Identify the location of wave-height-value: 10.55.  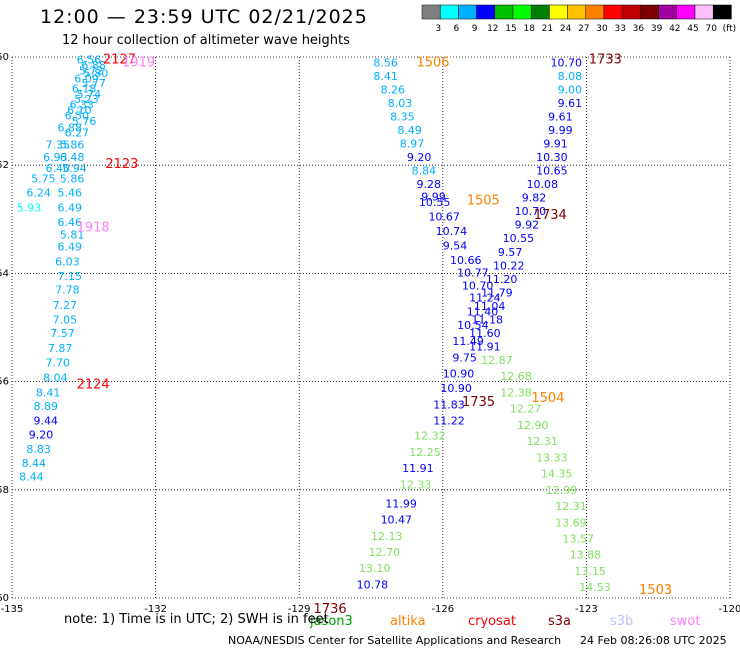
(518, 238).